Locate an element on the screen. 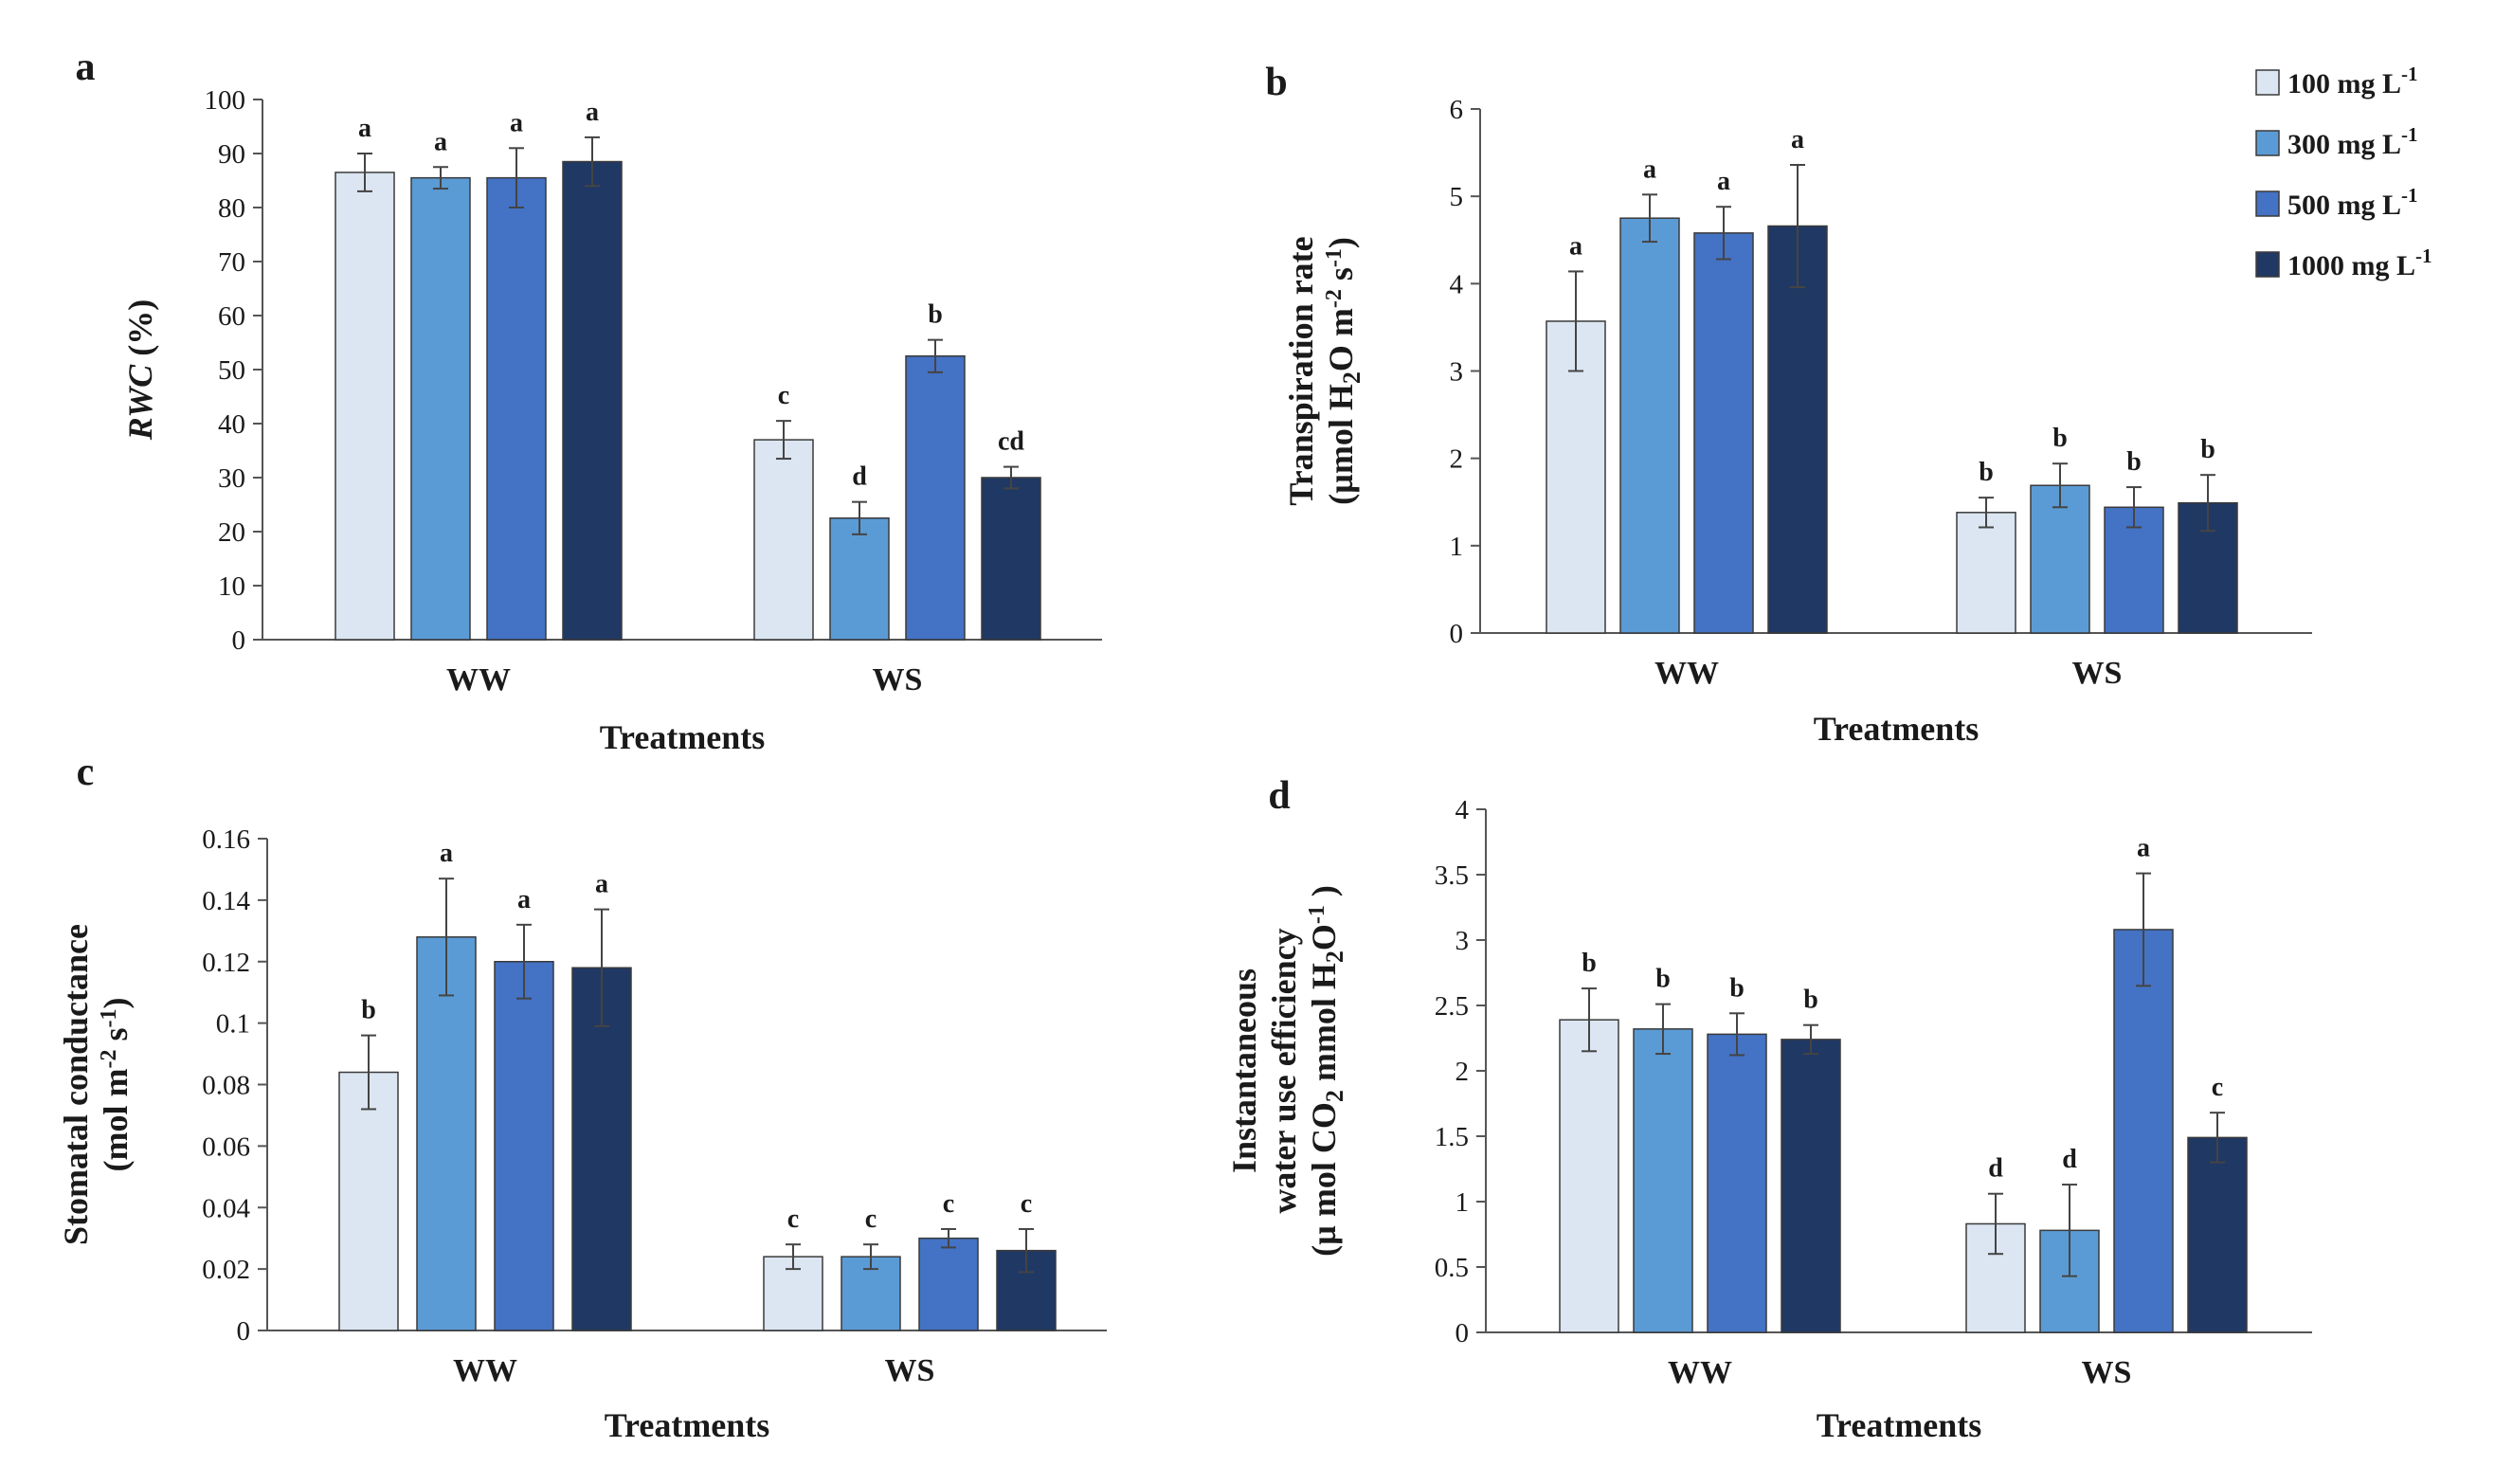  text-run: s is located at coordinates (1341, 278).